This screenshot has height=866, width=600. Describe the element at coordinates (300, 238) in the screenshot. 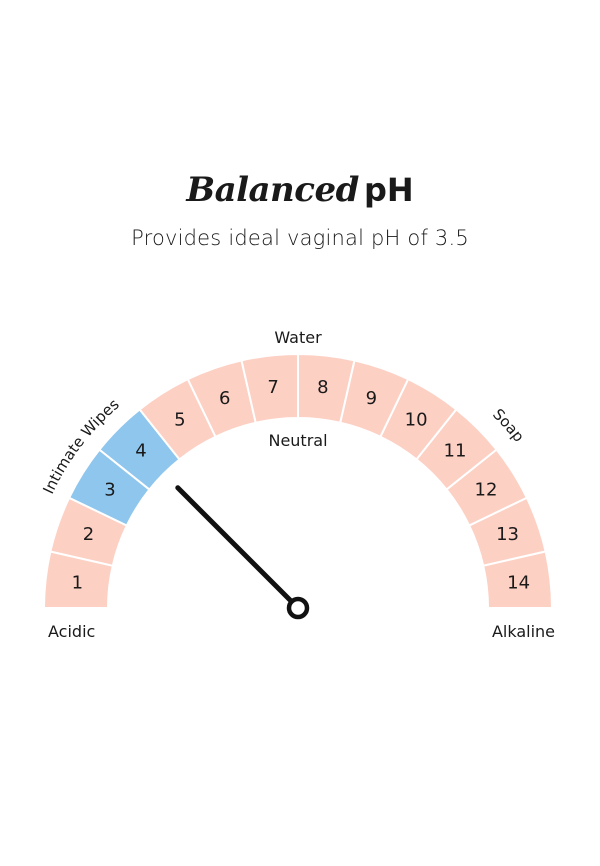

I see `subtitle: Provides ideal vaginal pH of 3.5` at that location.